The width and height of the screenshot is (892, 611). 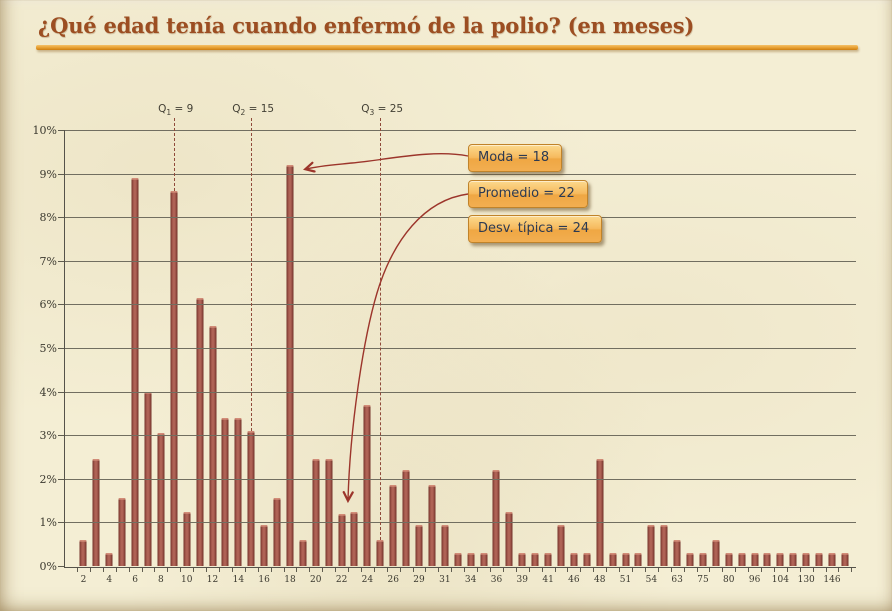 I want to click on x-axis-label: 54, so click(x=651, y=580).